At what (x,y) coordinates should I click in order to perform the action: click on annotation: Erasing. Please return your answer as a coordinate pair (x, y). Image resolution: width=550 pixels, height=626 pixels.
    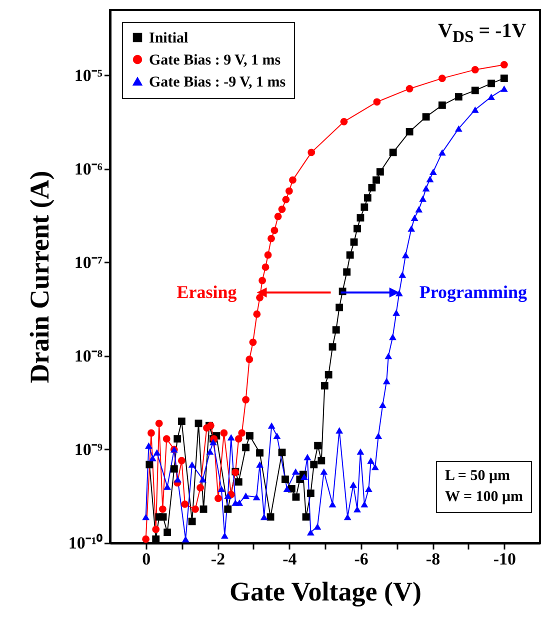
    Looking at the image, I should click on (206, 292).